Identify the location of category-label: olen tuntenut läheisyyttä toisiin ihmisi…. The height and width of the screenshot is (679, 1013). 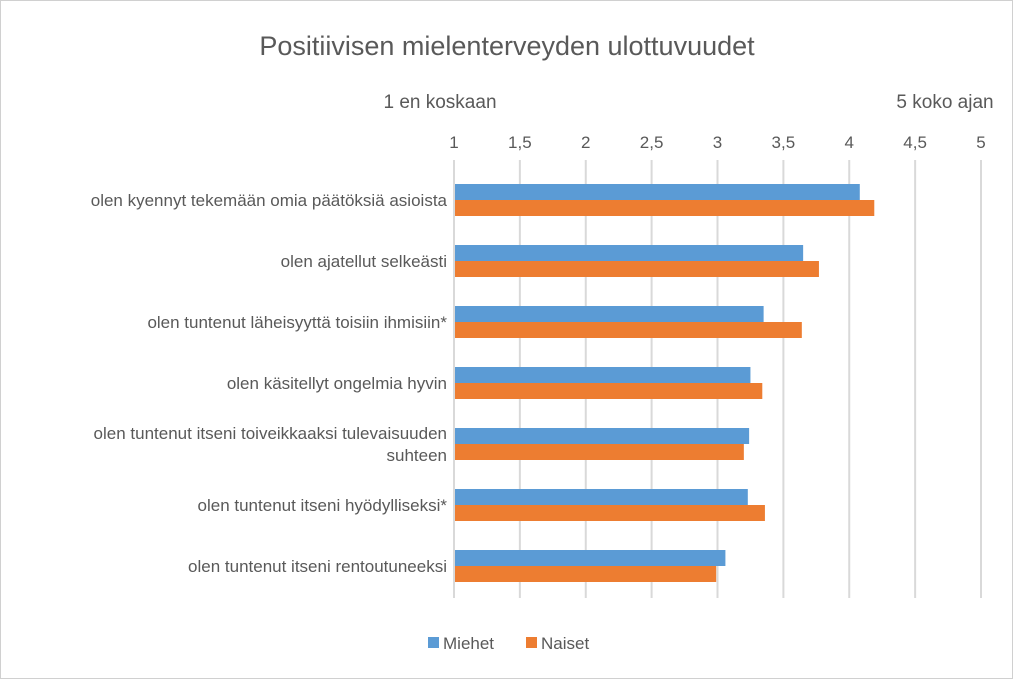
(297, 322).